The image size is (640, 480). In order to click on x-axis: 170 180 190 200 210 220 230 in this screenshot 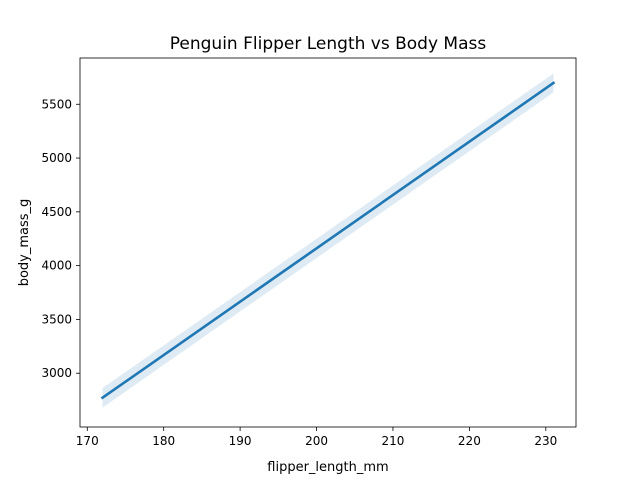, I will do `click(316, 437)`.